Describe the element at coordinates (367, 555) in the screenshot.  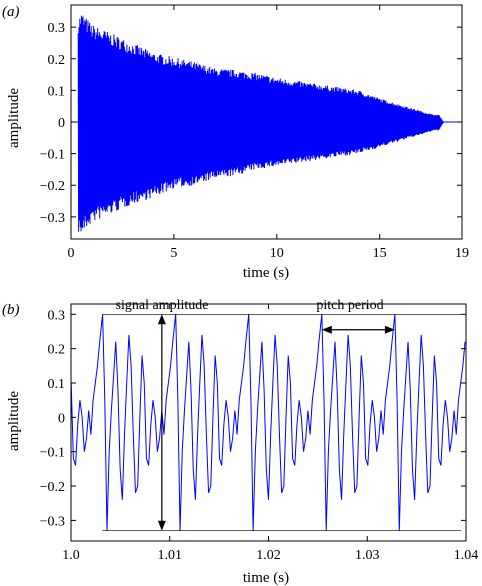
I see `panel-b-xtick-label: 1.03` at that location.